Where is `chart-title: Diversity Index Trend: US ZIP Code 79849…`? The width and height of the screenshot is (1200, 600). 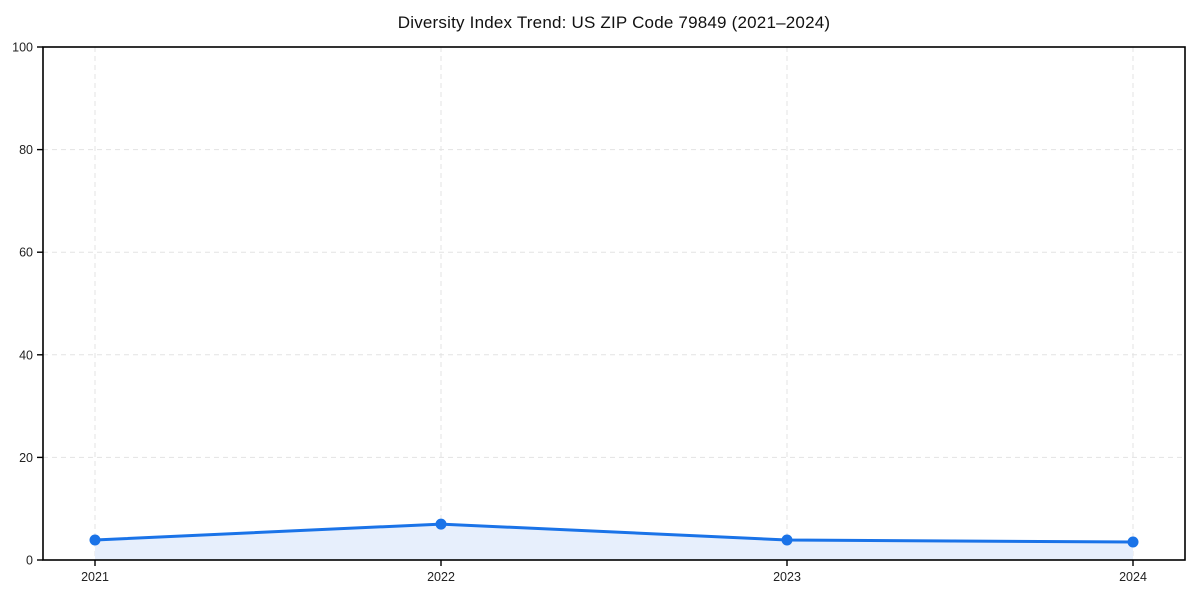 chart-title: Diversity Index Trend: US ZIP Code 79849… is located at coordinates (614, 22).